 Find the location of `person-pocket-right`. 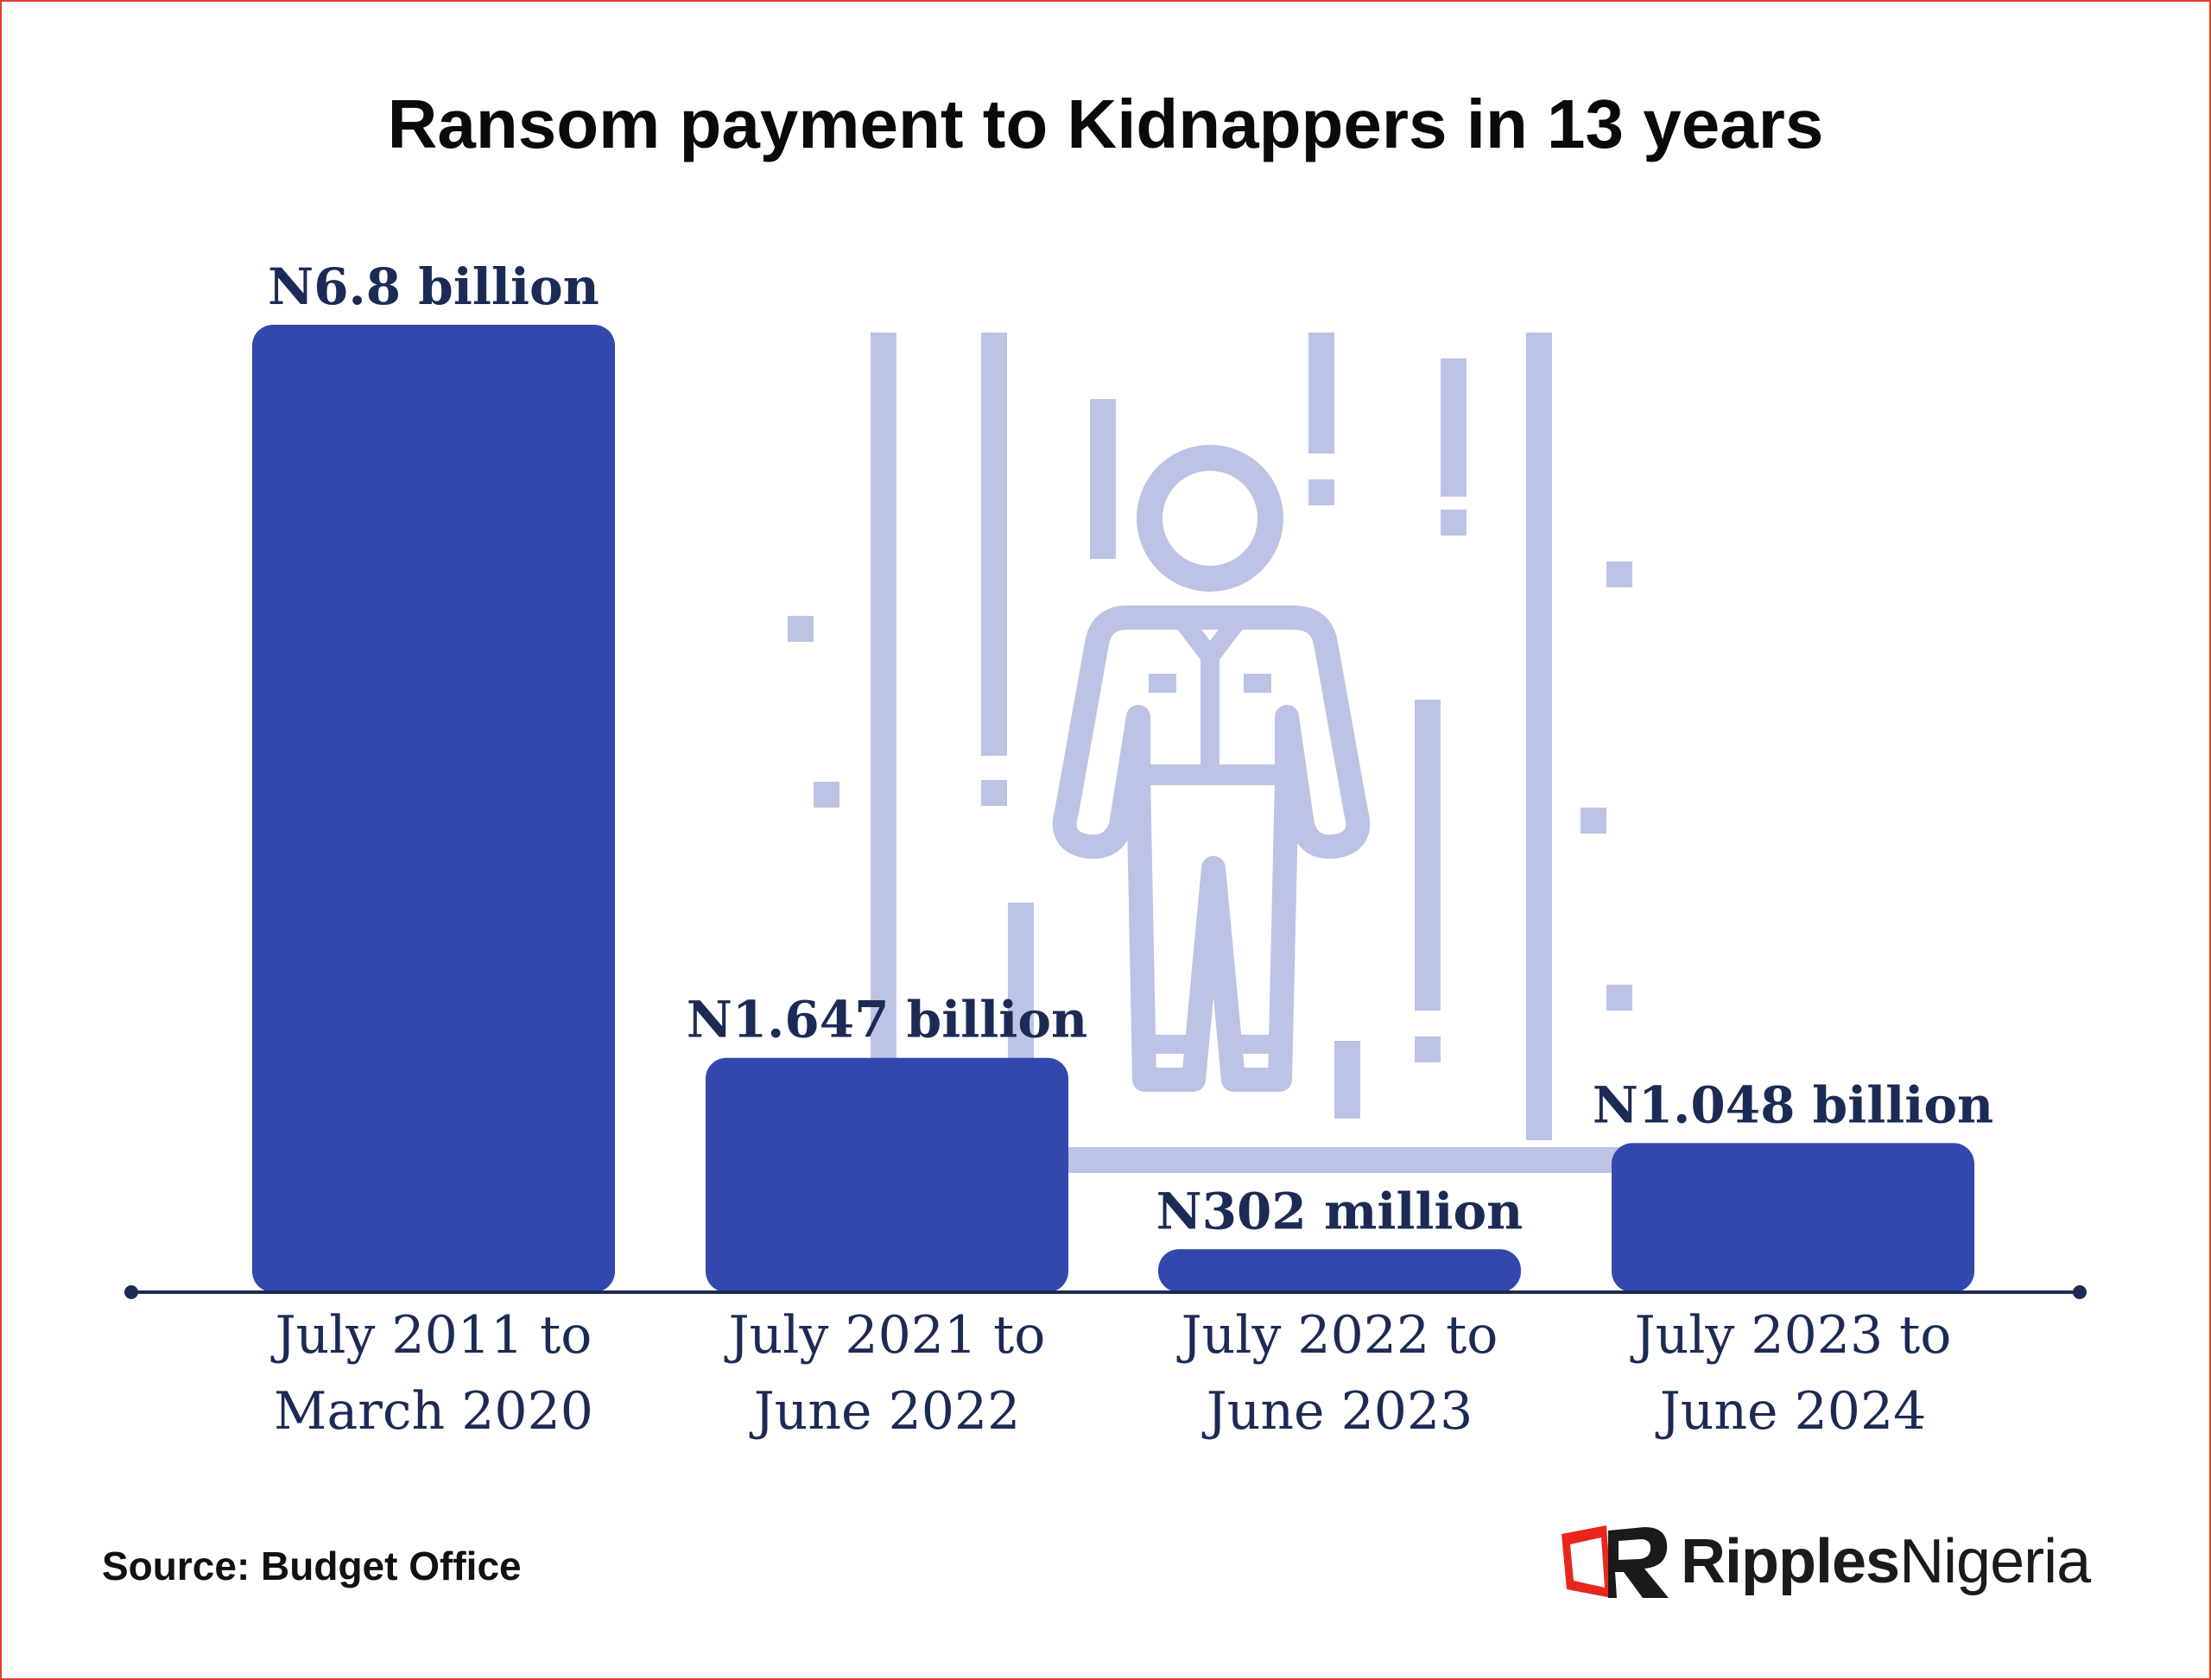

person-pocket-right is located at coordinates (1257, 684).